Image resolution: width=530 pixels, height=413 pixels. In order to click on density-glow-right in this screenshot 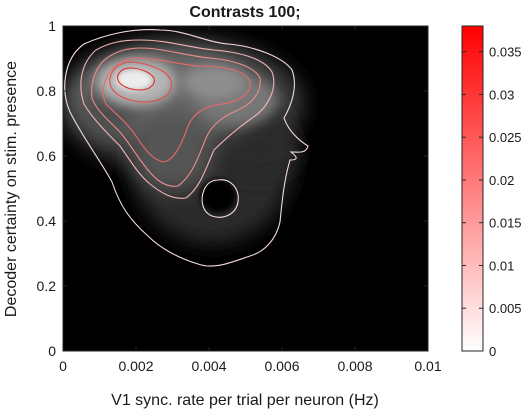, I will do `click(258, 150)`.